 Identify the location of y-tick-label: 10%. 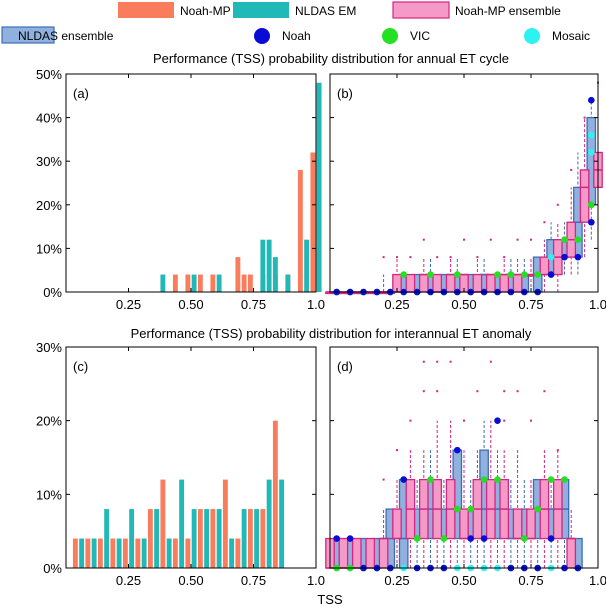
(49, 248).